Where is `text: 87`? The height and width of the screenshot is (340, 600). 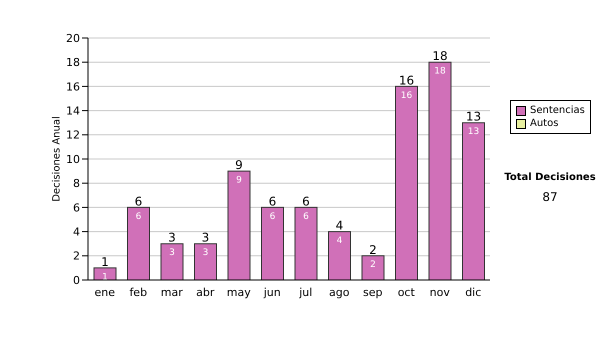
text: 87 is located at coordinates (550, 197).